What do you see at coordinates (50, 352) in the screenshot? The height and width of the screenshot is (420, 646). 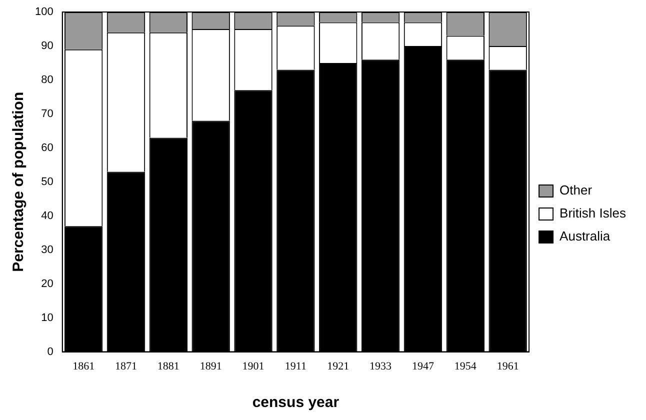 I see `y-tick-label: 0` at bounding box center [50, 352].